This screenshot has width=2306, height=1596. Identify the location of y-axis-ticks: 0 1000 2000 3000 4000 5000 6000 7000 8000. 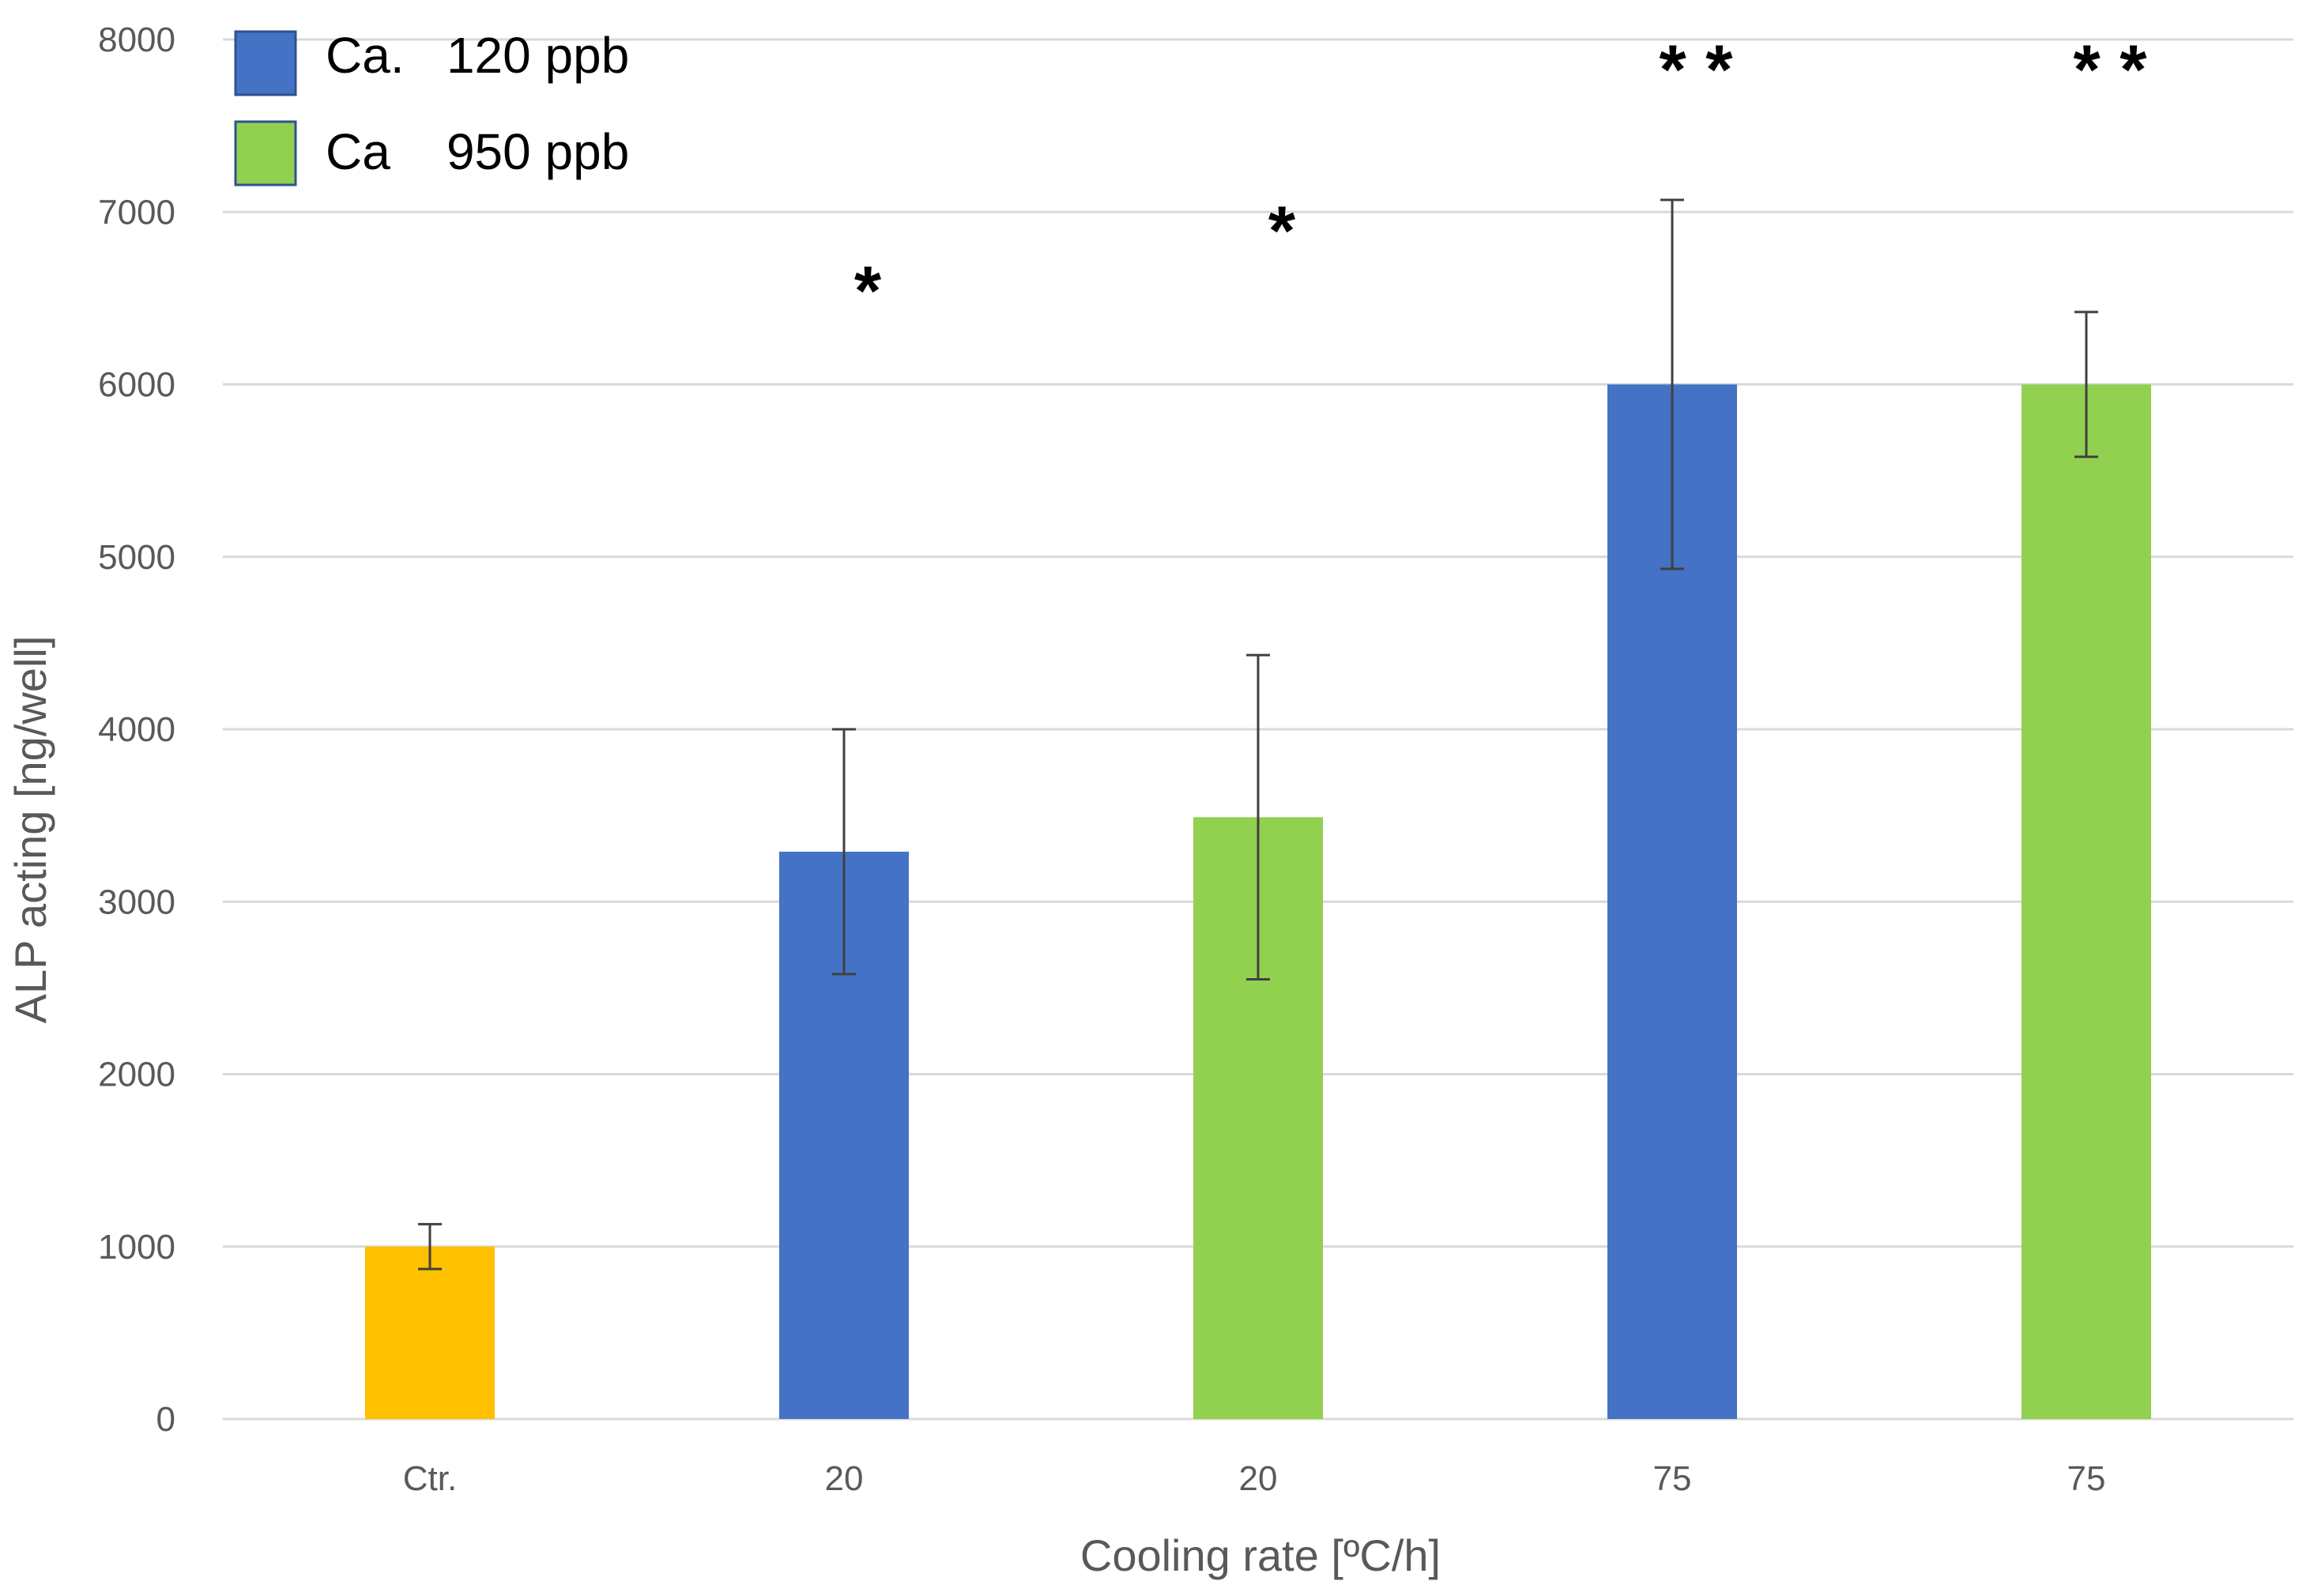
(136, 730).